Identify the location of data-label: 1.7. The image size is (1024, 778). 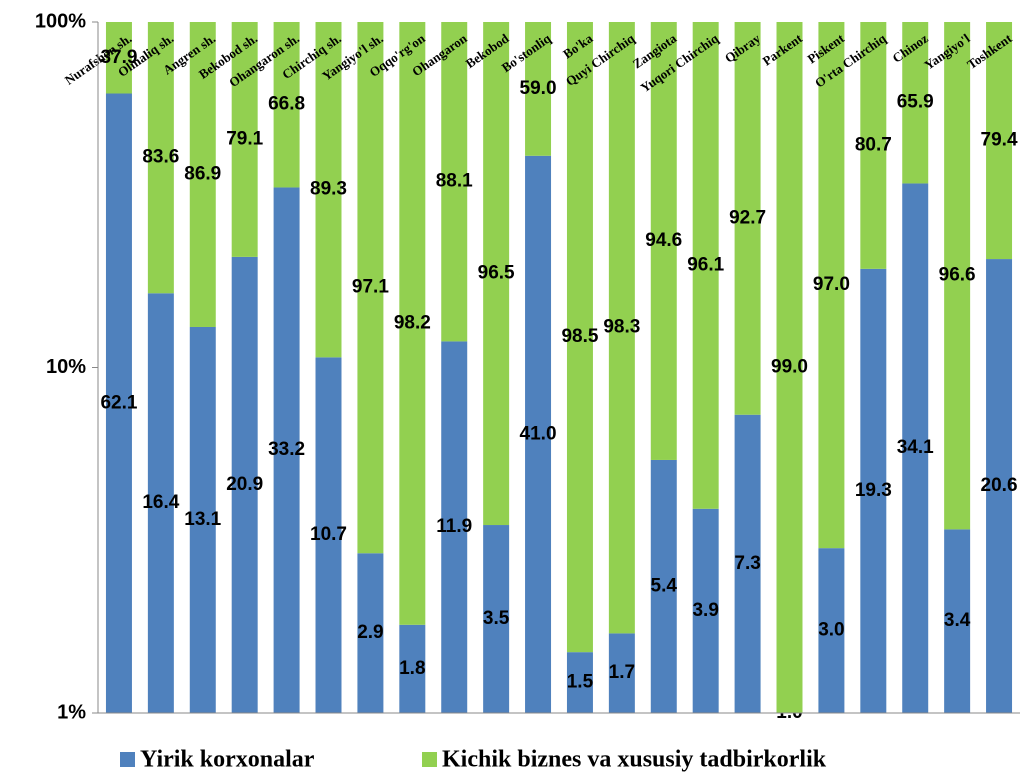
(622, 672).